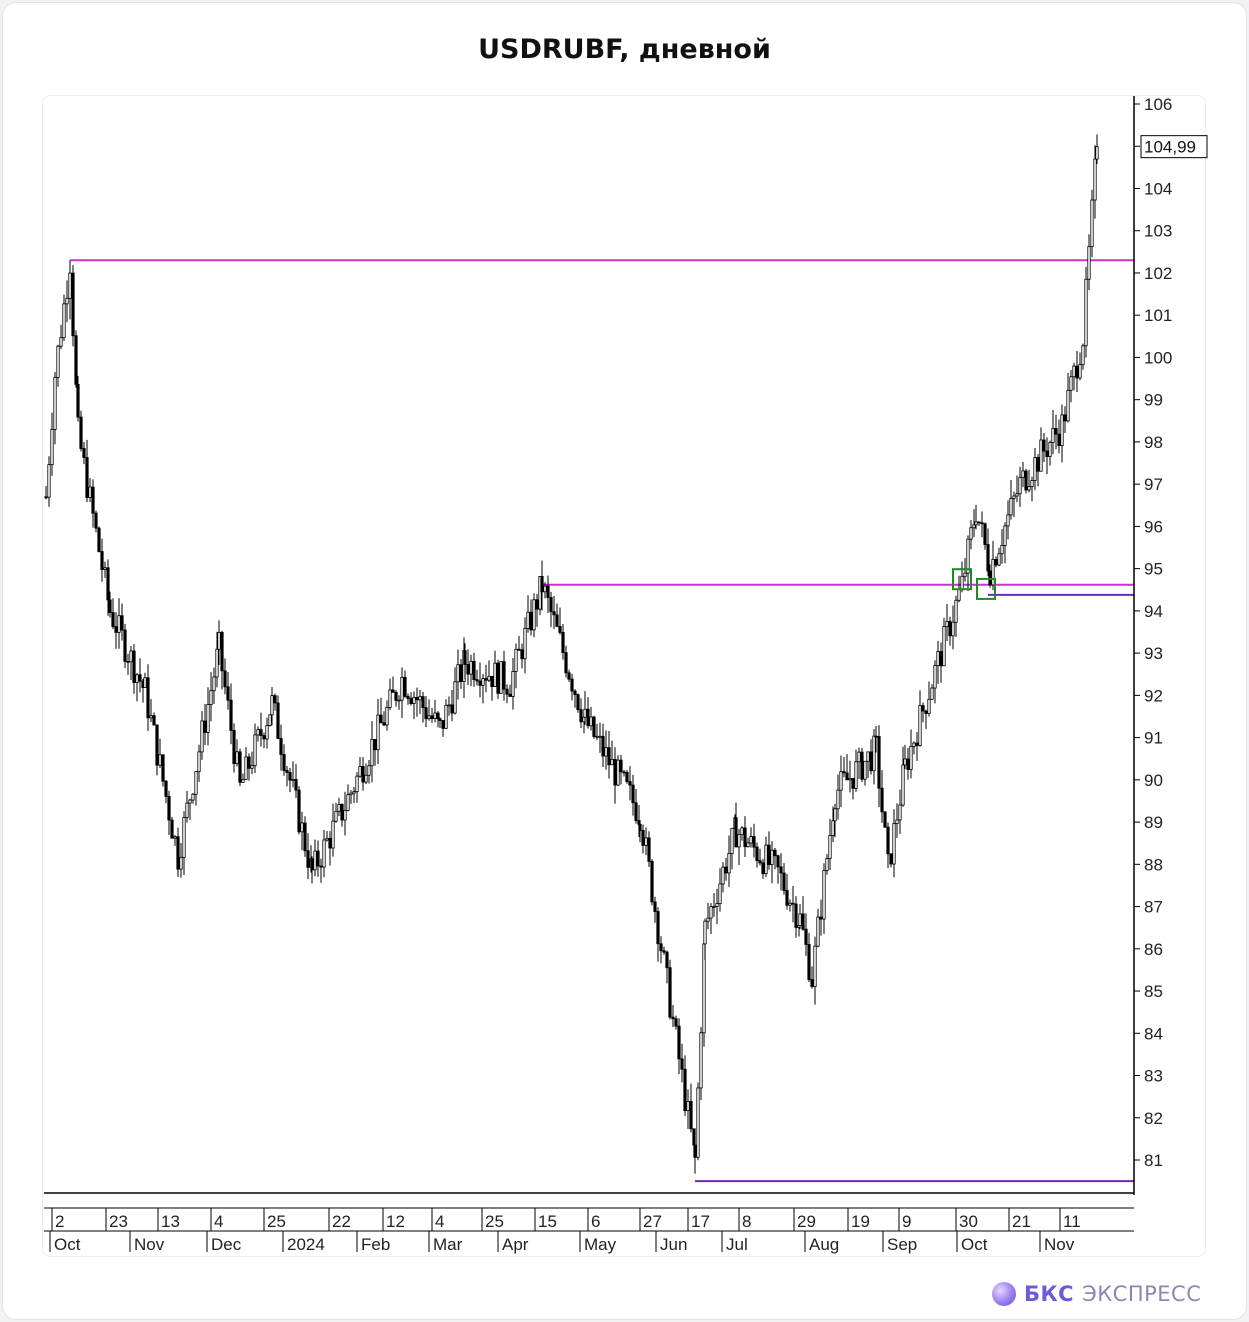 The height and width of the screenshot is (1322, 1249). What do you see at coordinates (600, 1244) in the screenshot?
I see `x-month-label: May` at bounding box center [600, 1244].